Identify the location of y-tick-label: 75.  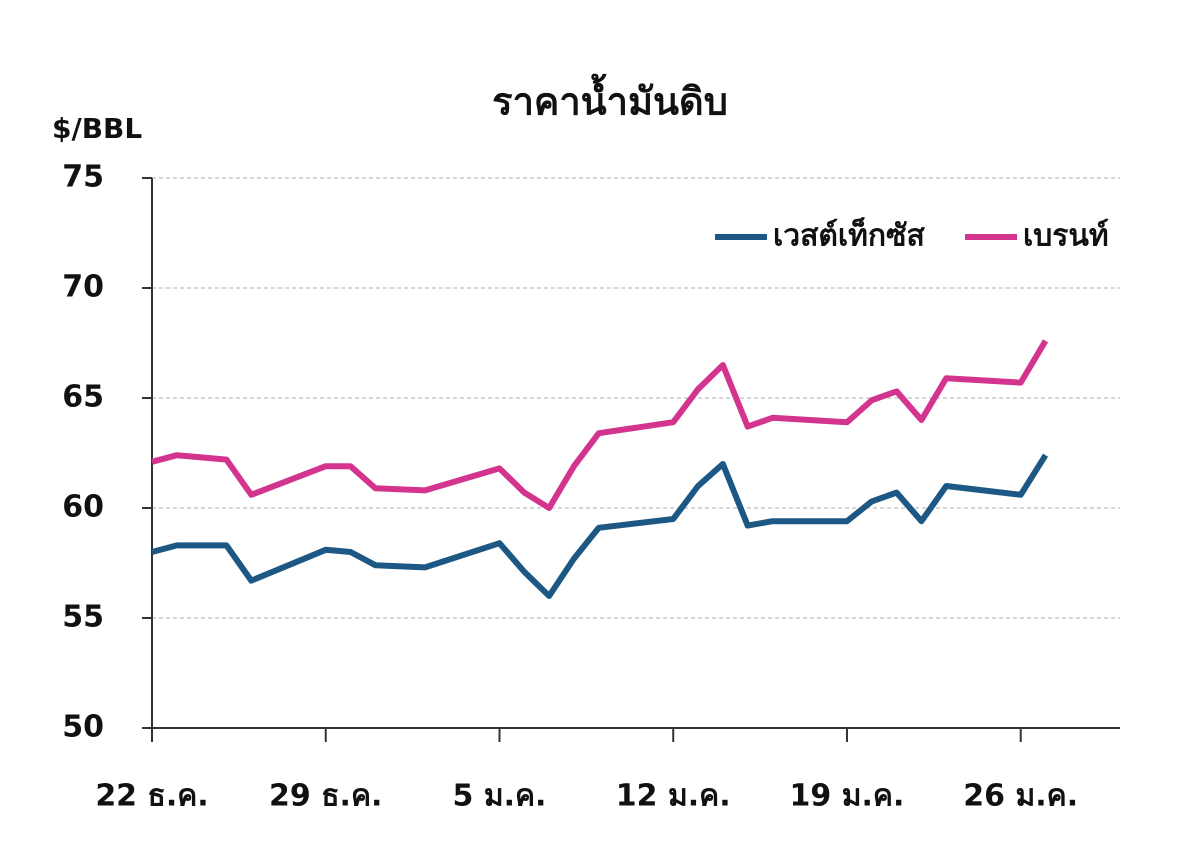
(83, 177).